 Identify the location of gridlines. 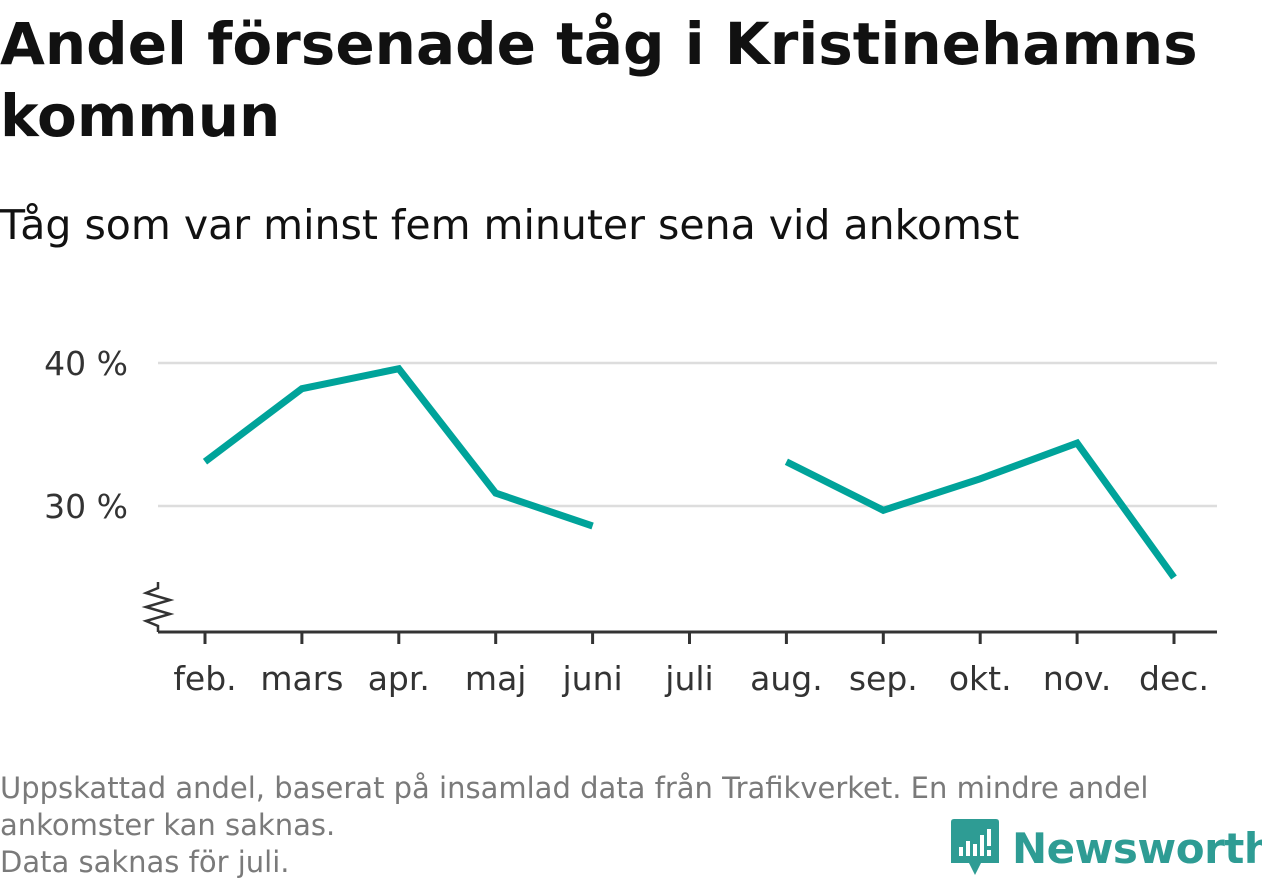
(687, 434).